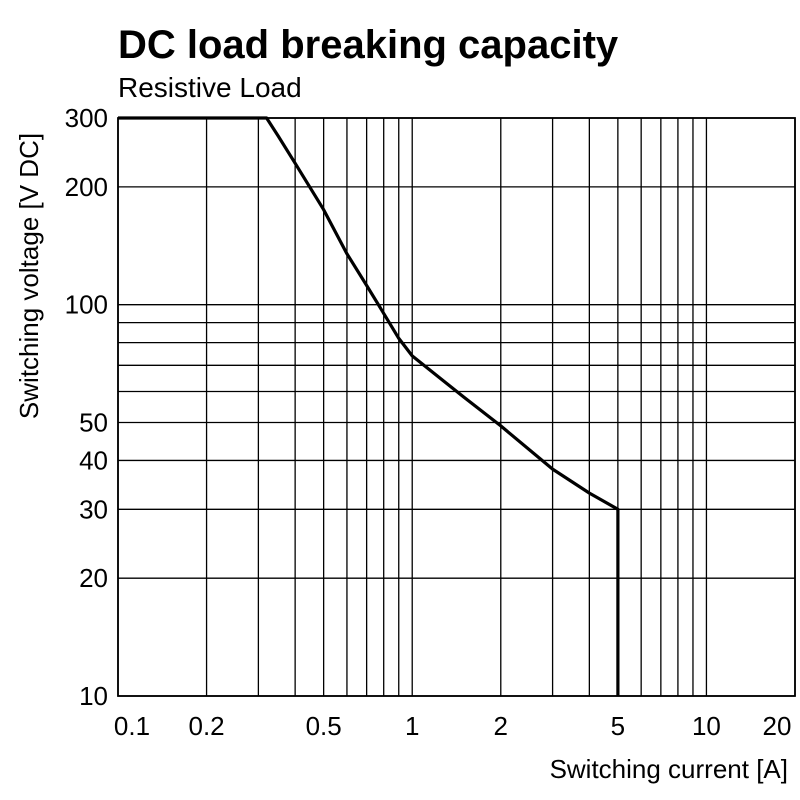 The width and height of the screenshot is (800, 800). What do you see at coordinates (93, 509) in the screenshot?
I see `y-tick-label: 30` at bounding box center [93, 509].